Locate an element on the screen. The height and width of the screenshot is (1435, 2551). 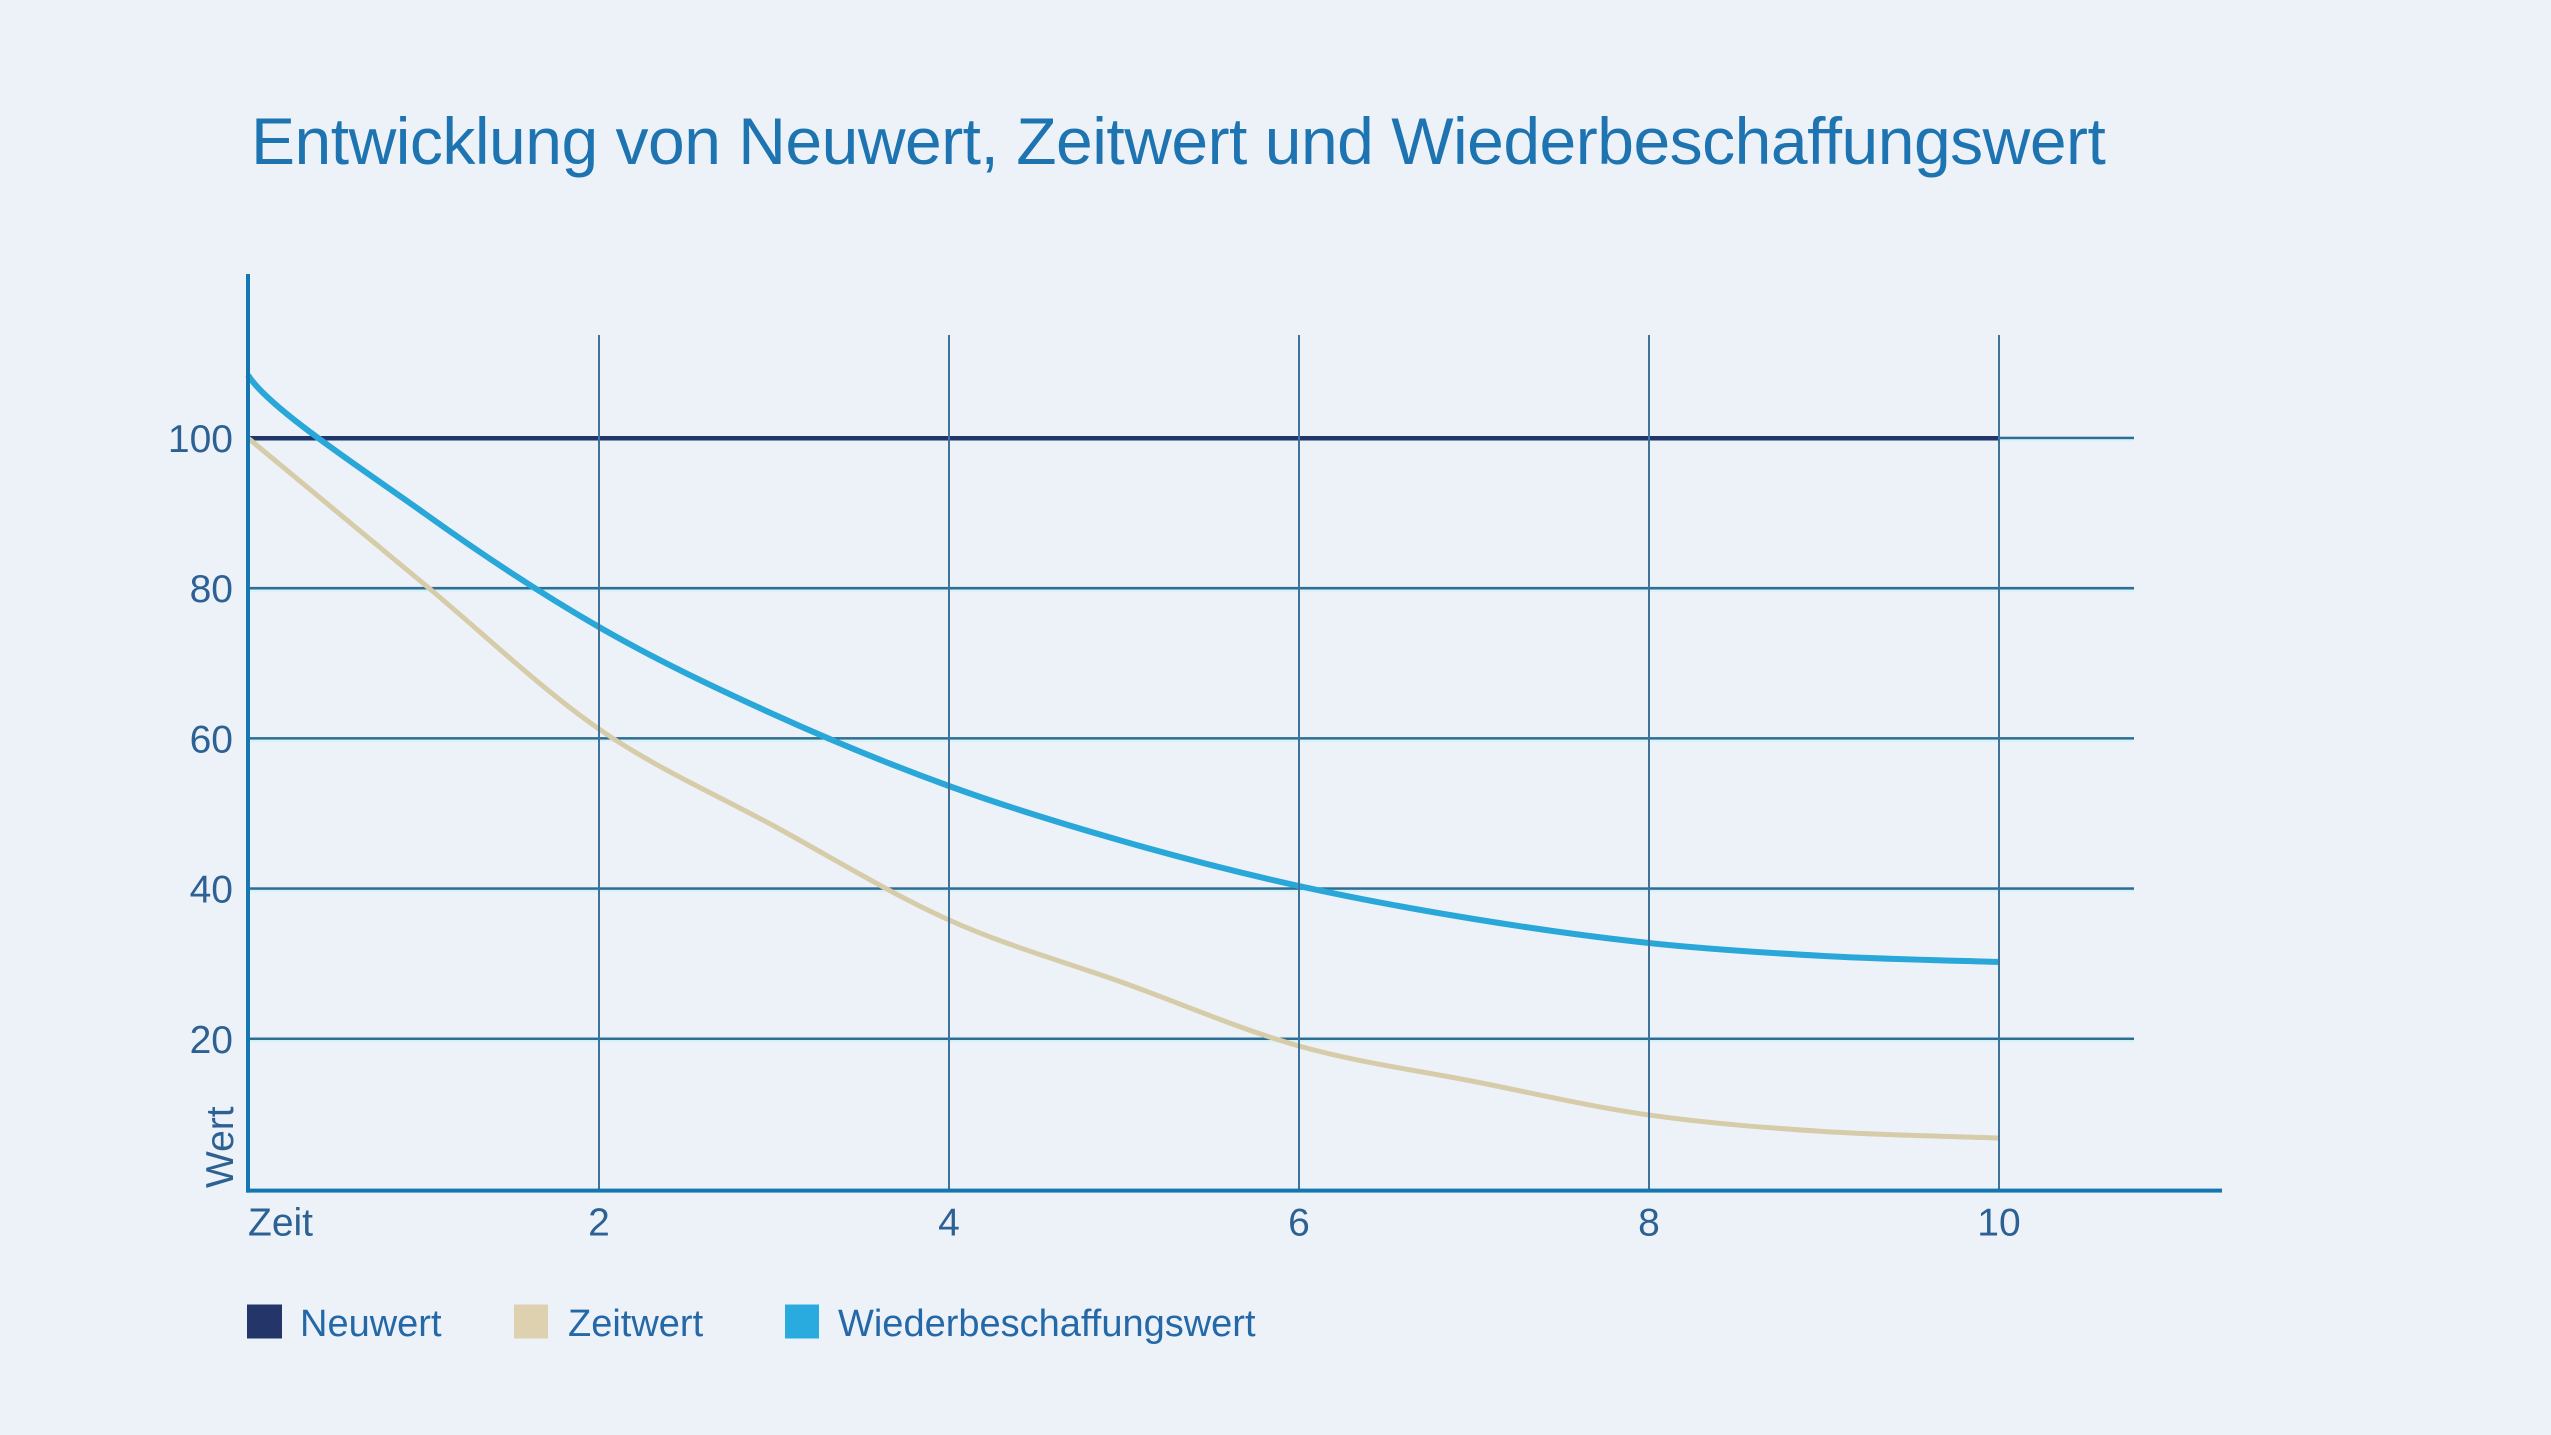
svg-text: Neuwert is located at coordinates (371, 1324).